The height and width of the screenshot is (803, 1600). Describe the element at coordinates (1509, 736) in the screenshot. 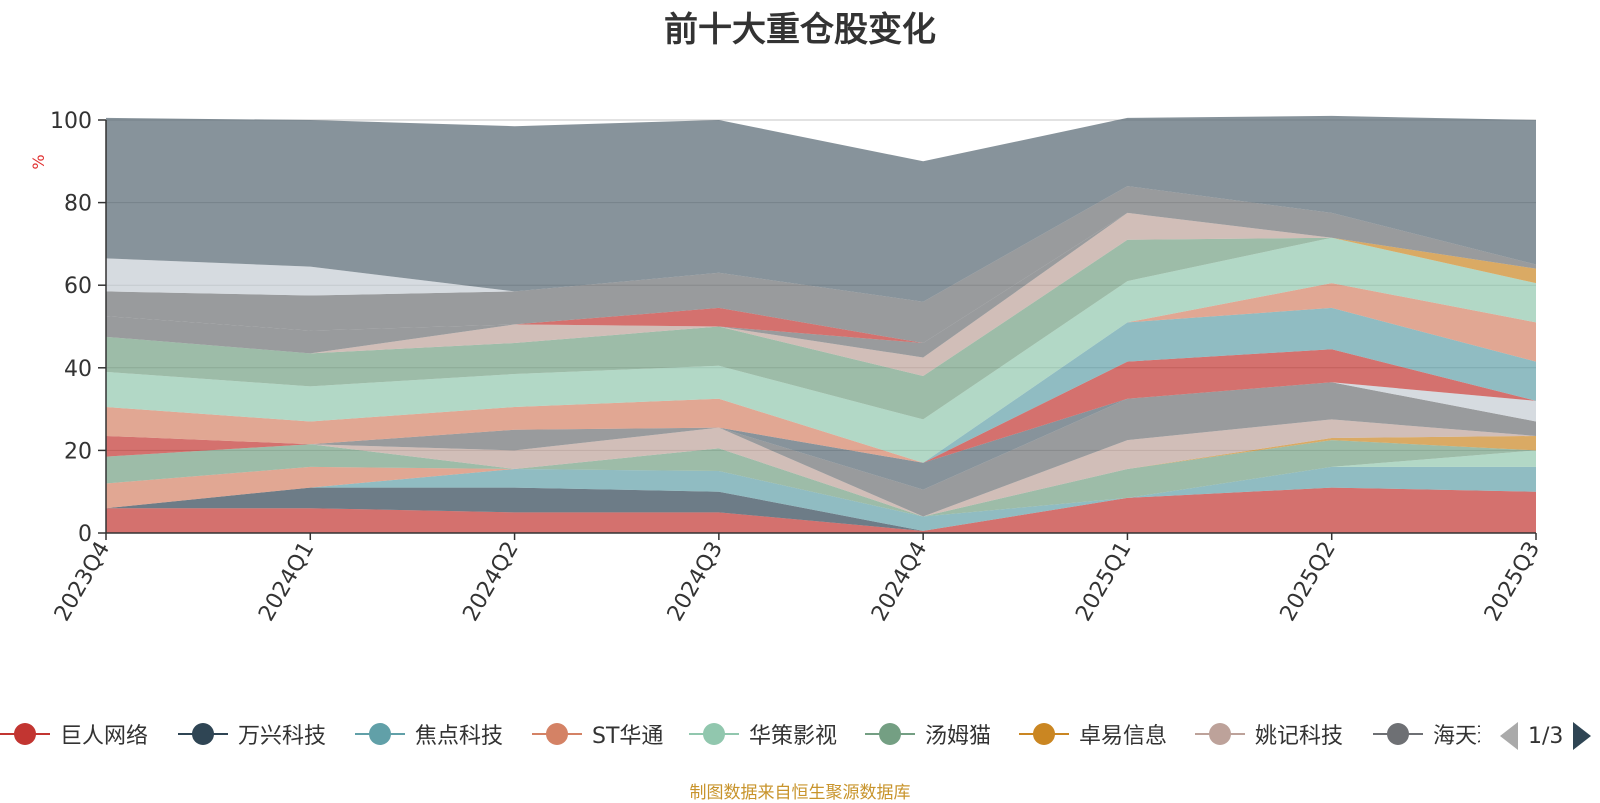

I see `legend-prev-page-button` at that location.